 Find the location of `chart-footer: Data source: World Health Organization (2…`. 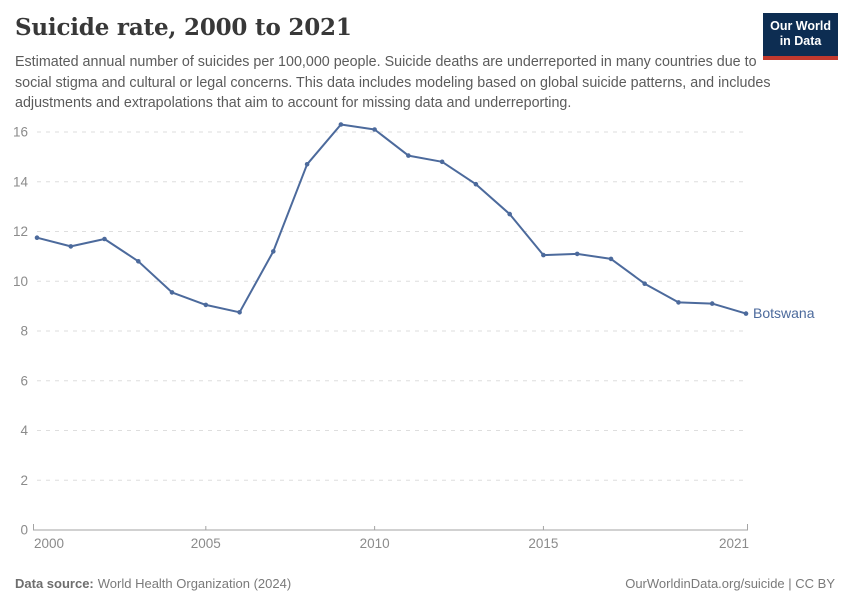

chart-footer: Data source: World Health Organization (2… is located at coordinates (425, 583).